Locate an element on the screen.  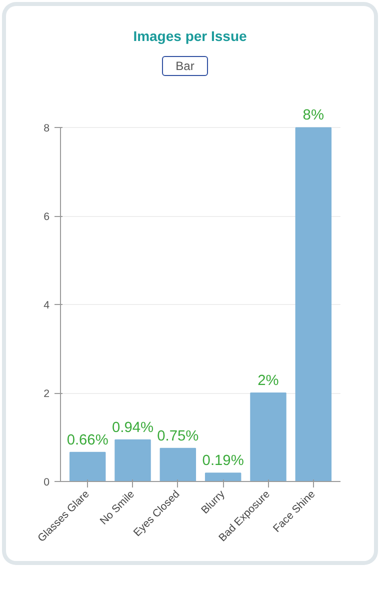
y-tick-label: 2 is located at coordinates (47, 394).